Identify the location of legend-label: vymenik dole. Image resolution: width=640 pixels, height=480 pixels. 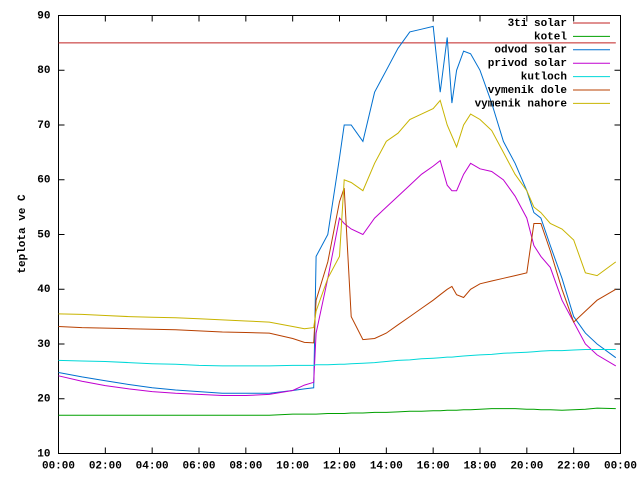
(528, 91).